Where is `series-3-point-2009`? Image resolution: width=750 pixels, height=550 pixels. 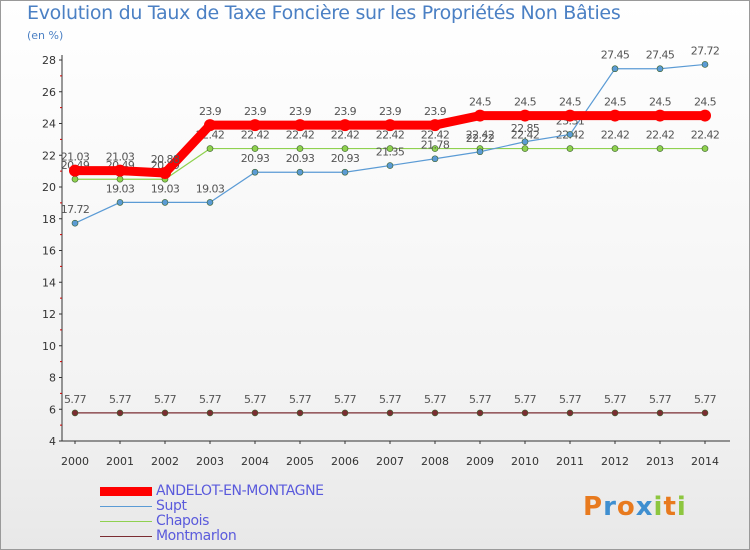
series-3-point-2009 is located at coordinates (480, 413).